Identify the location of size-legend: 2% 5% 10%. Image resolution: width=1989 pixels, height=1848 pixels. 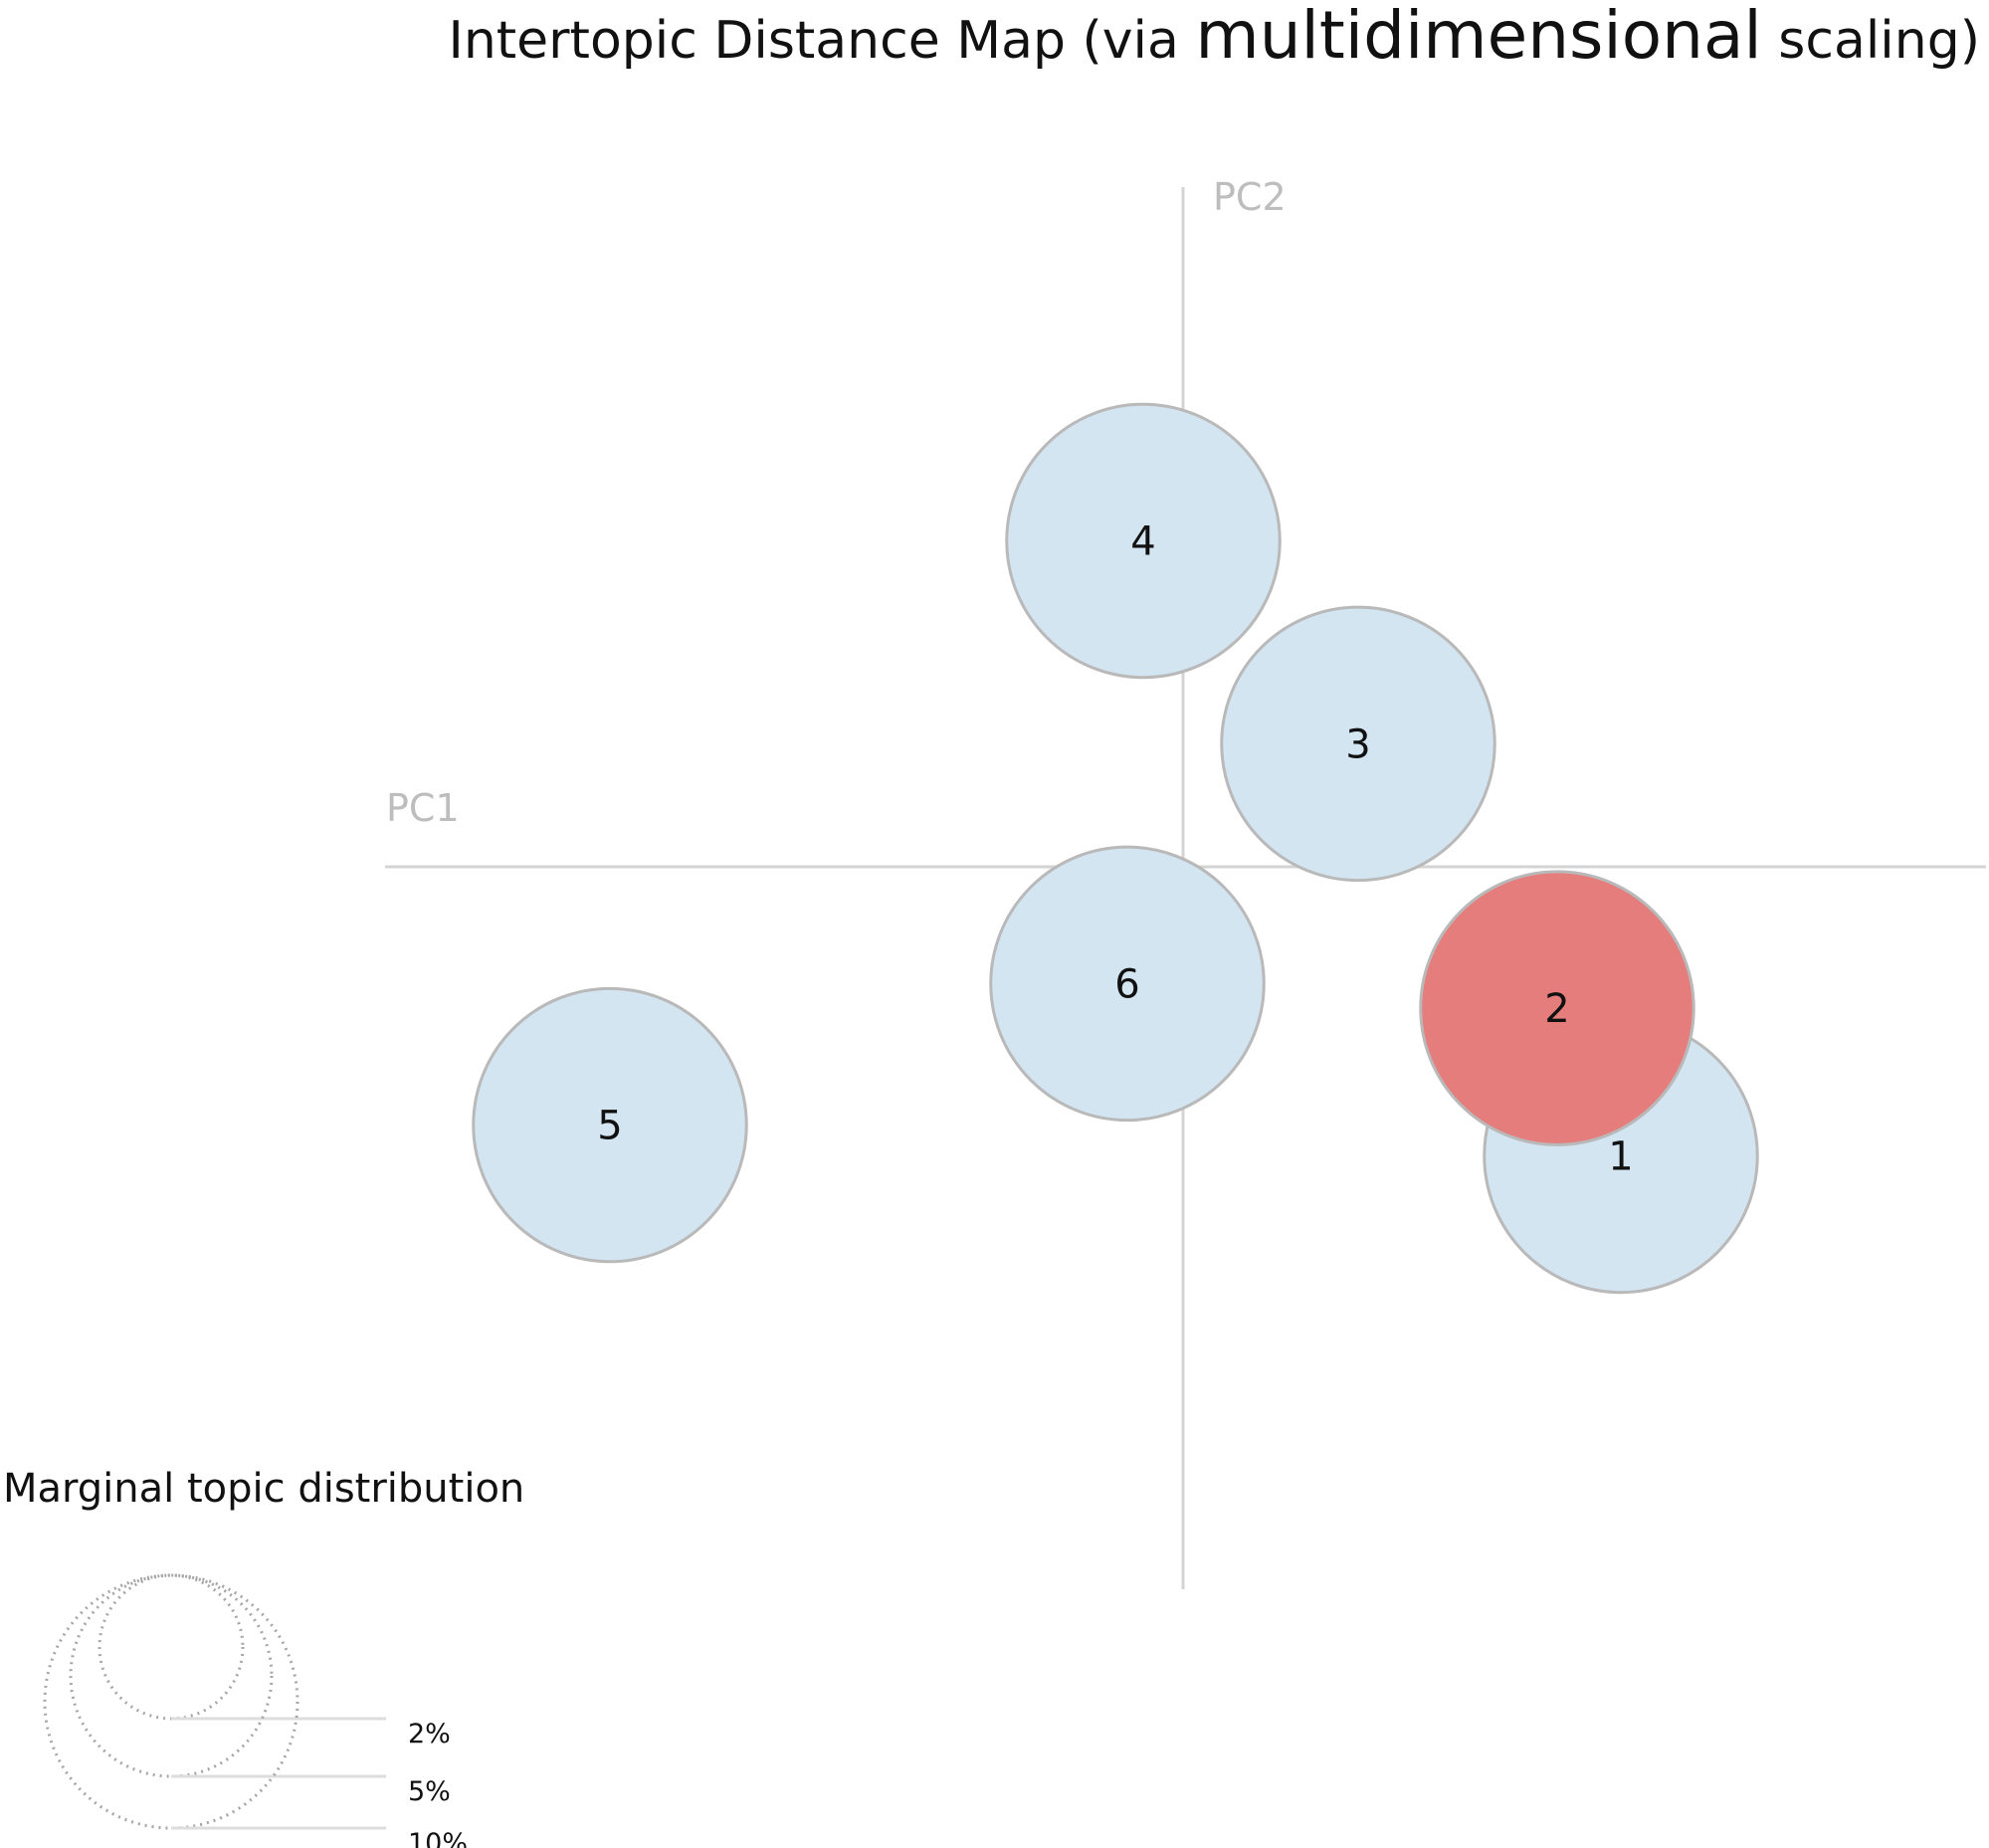
(255, 1710).